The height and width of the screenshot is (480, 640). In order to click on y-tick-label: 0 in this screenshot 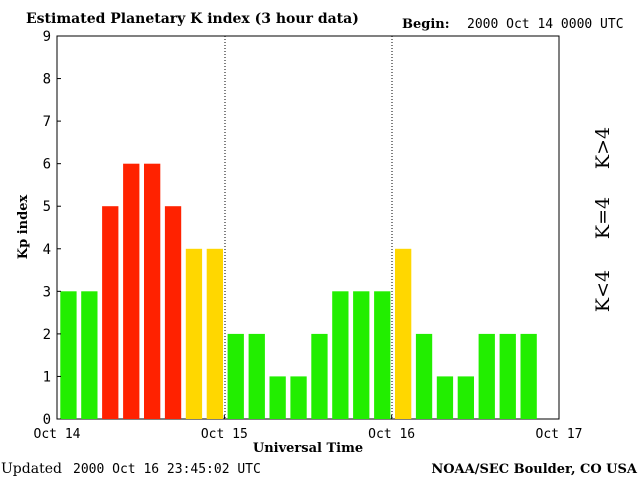, I will do `click(47, 420)`.